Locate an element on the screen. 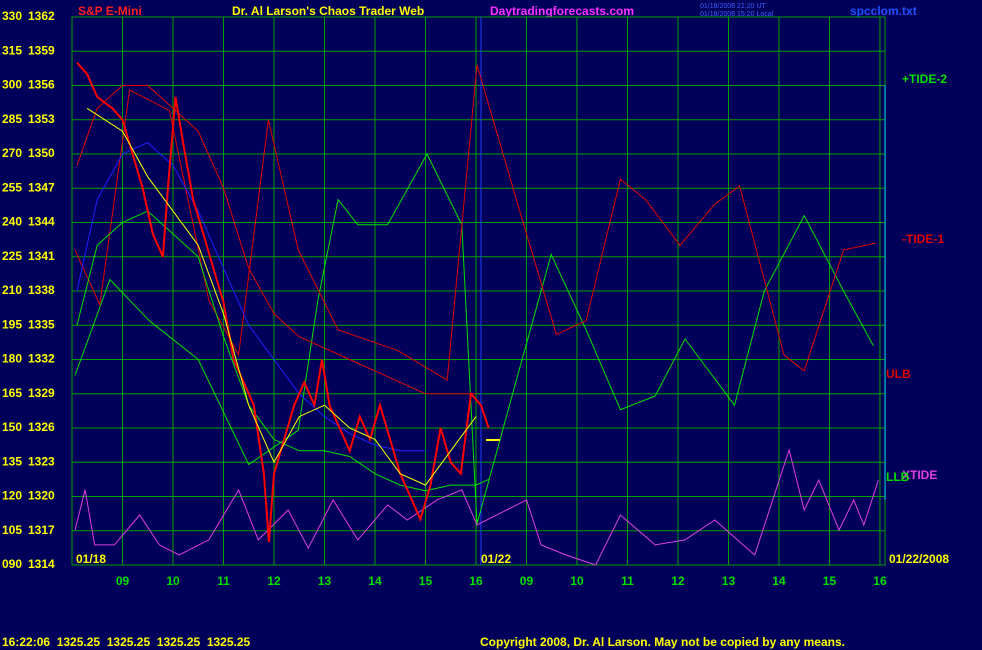  site: Daytradingforecasts.com is located at coordinates (562, 11).